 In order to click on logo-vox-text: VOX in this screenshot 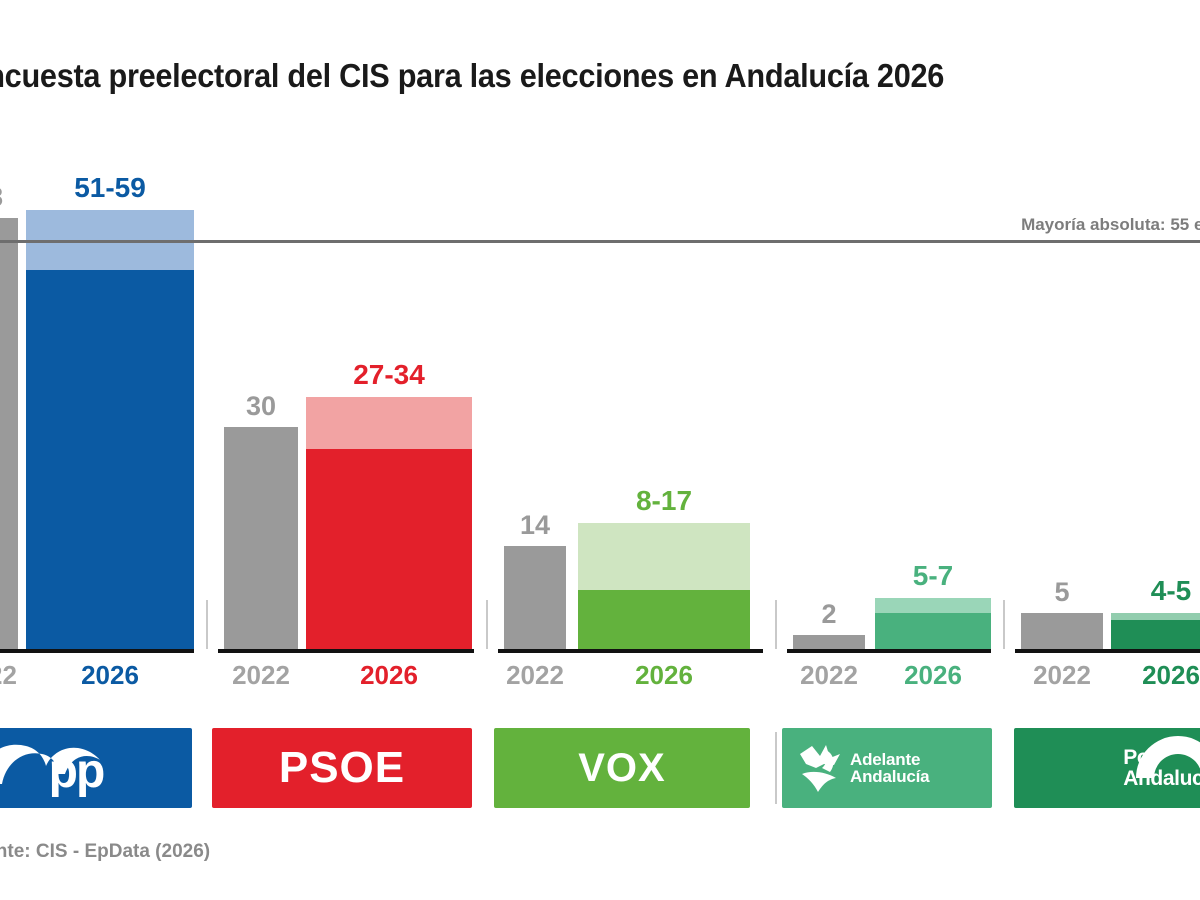, I will do `click(622, 767)`.